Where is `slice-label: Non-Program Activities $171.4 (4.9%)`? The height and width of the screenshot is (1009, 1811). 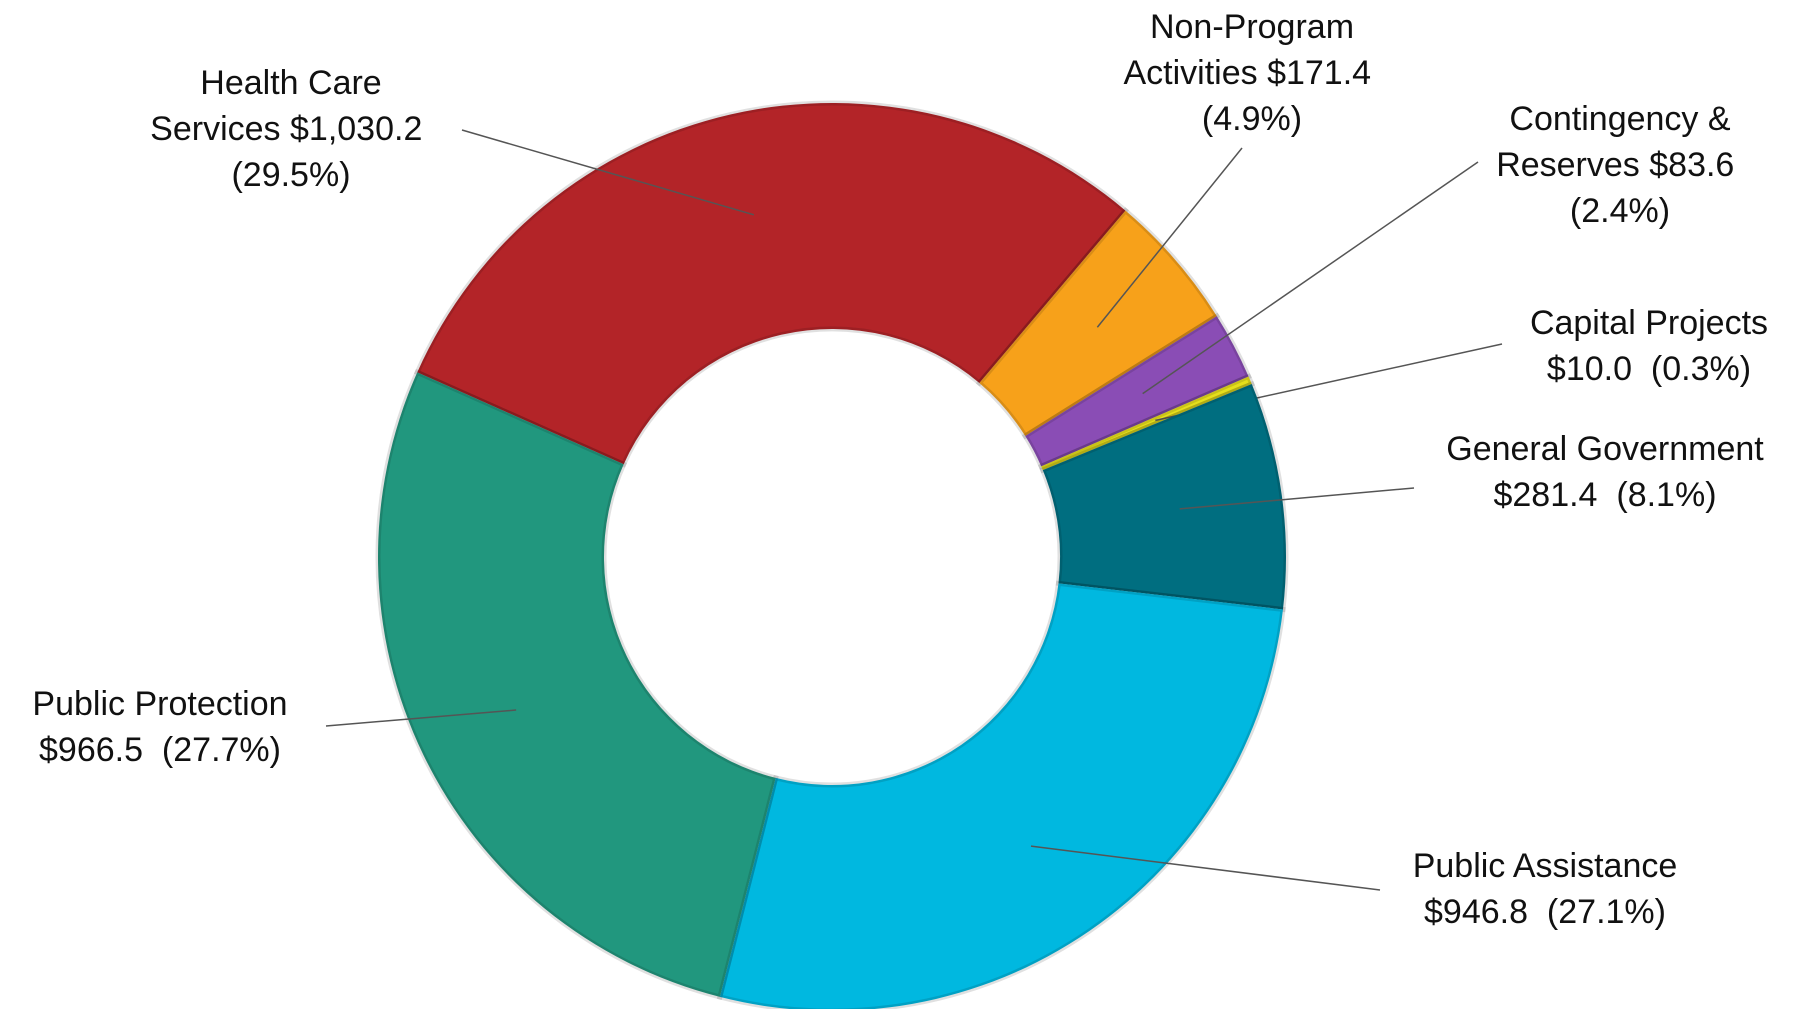 slice-label: Non-Program Activities $171.4 (4.9%) is located at coordinates (1252, 73).